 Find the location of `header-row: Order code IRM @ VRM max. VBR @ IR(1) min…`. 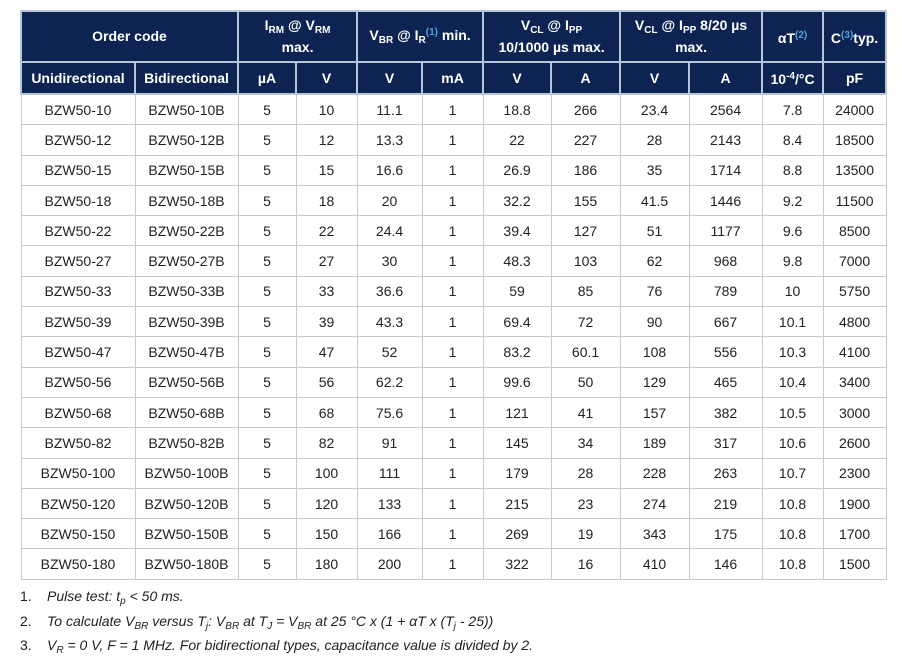

header-row: Order code IRM @ VRM max. VBR @ IR(1) min… is located at coordinates (453, 36).